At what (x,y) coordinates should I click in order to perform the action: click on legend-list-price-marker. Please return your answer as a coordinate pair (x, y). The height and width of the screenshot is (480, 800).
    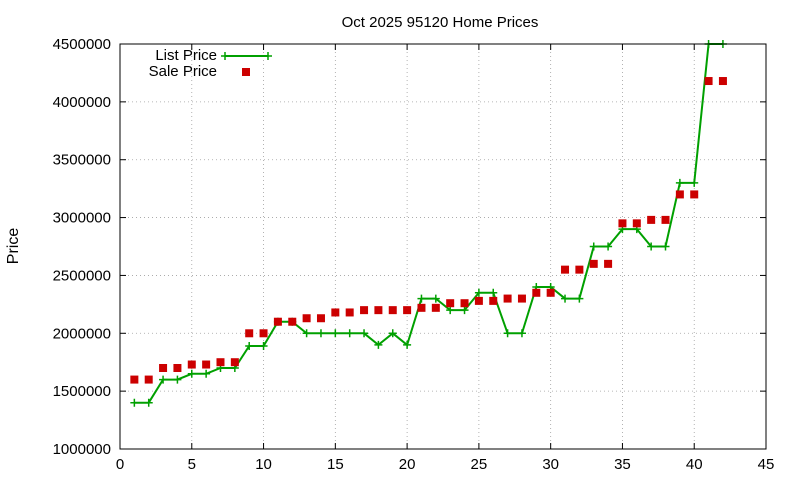
    Looking at the image, I should click on (268, 56).